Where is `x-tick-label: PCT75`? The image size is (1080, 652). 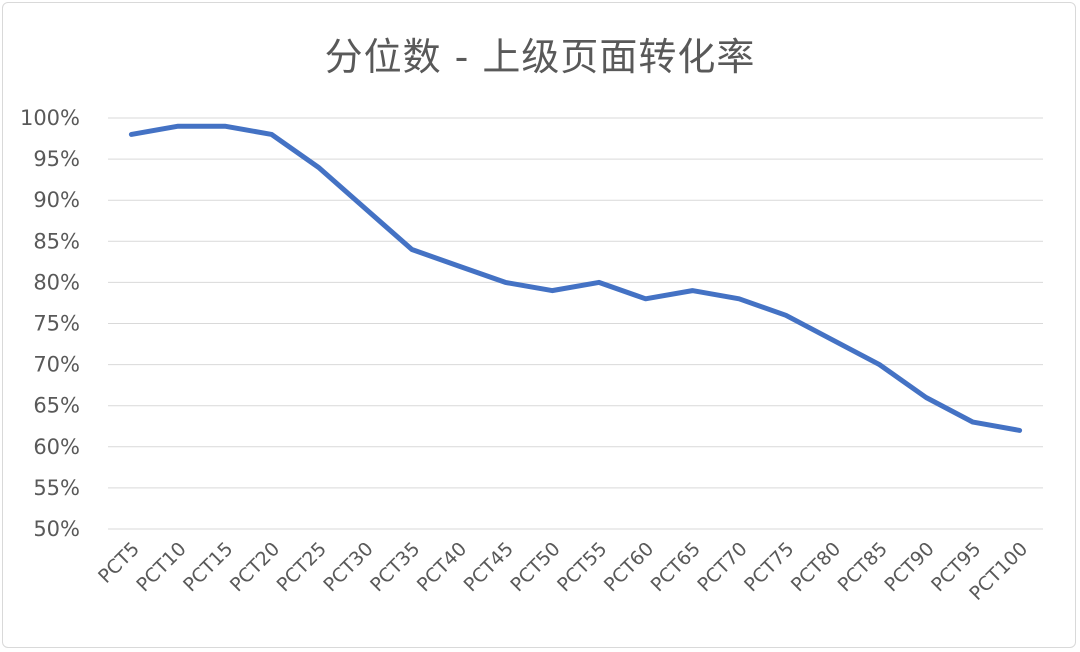
x-tick-label: PCT75 is located at coordinates (769, 567).